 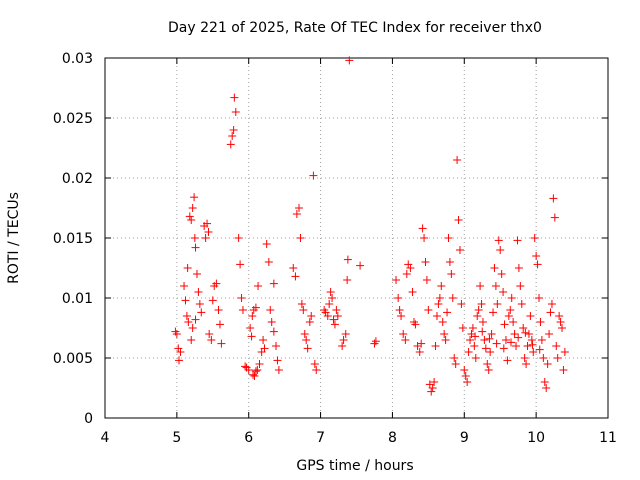 What do you see at coordinates (73, 359) in the screenshot?
I see `y-tick-label: 0.005` at bounding box center [73, 359].